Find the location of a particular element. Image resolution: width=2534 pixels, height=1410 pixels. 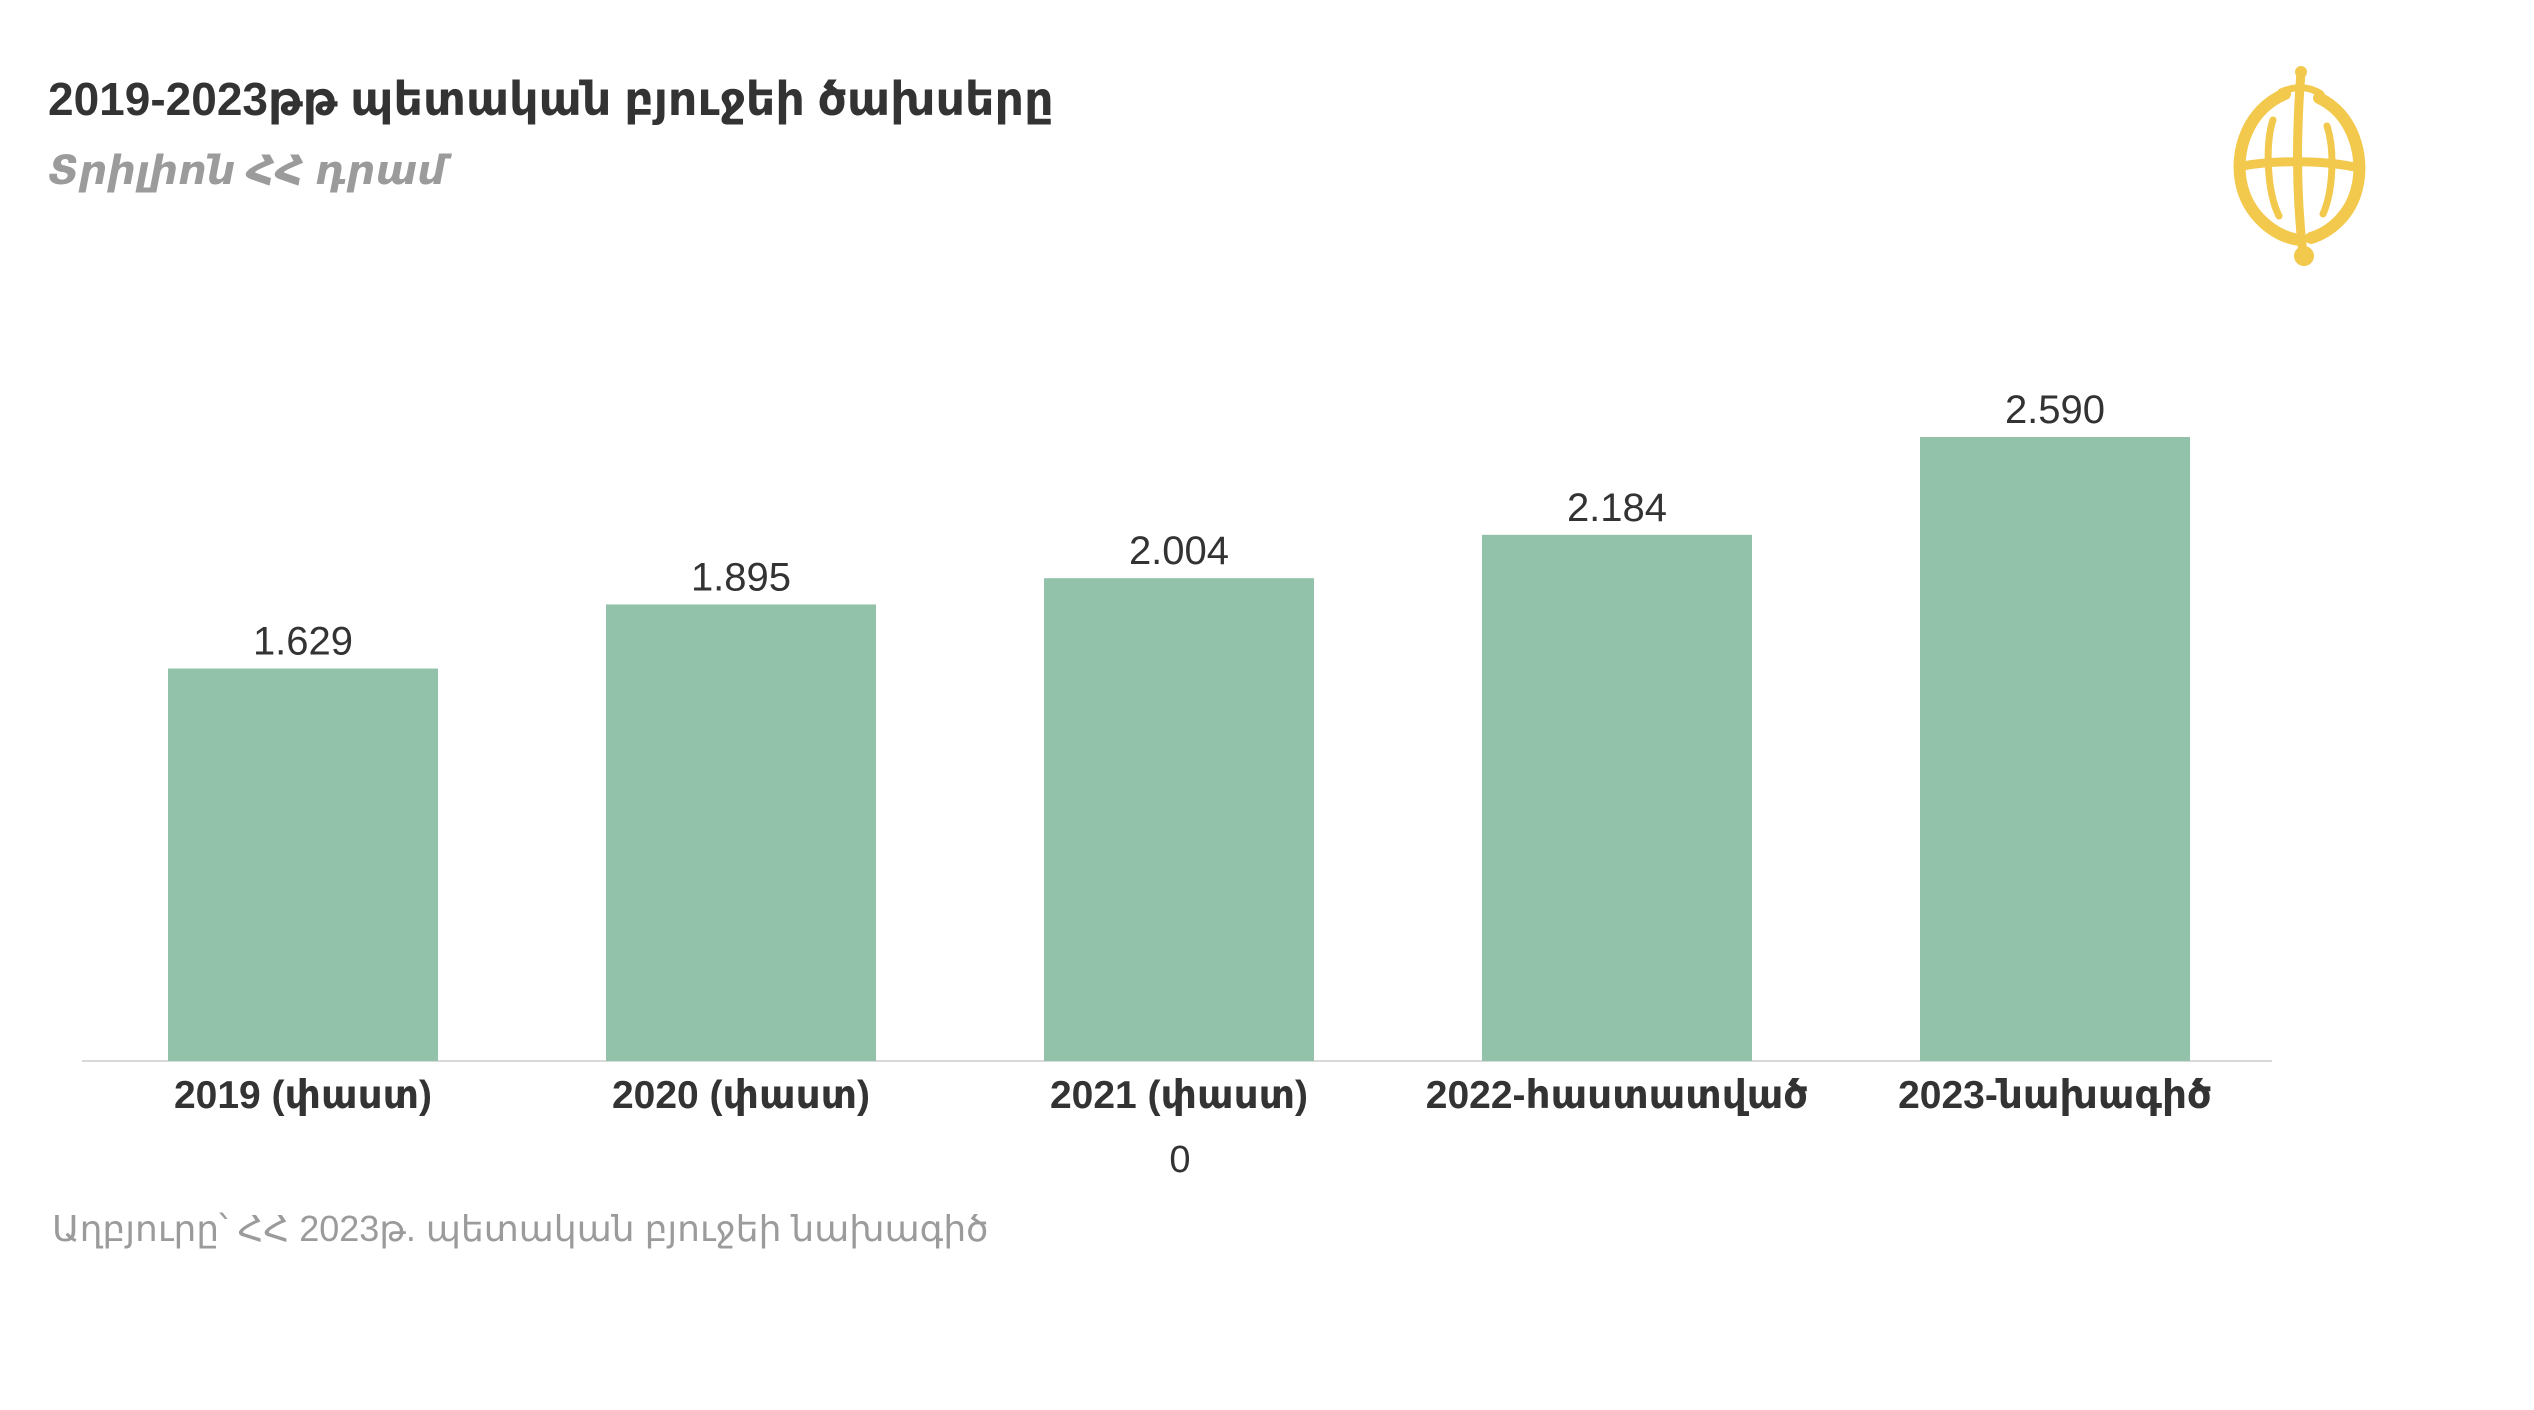

x-tick-label: 2021 (փաստ) is located at coordinates (1179, 1095).